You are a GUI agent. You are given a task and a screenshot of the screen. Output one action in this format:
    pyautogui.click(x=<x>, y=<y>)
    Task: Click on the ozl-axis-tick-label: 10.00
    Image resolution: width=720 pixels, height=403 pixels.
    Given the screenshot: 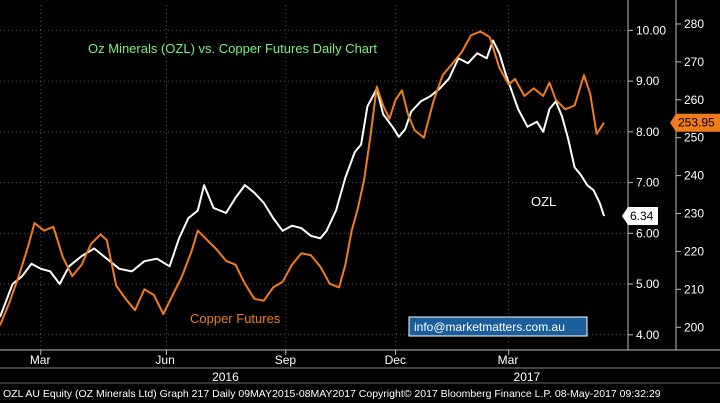 What is the action you would take?
    pyautogui.click(x=651, y=30)
    